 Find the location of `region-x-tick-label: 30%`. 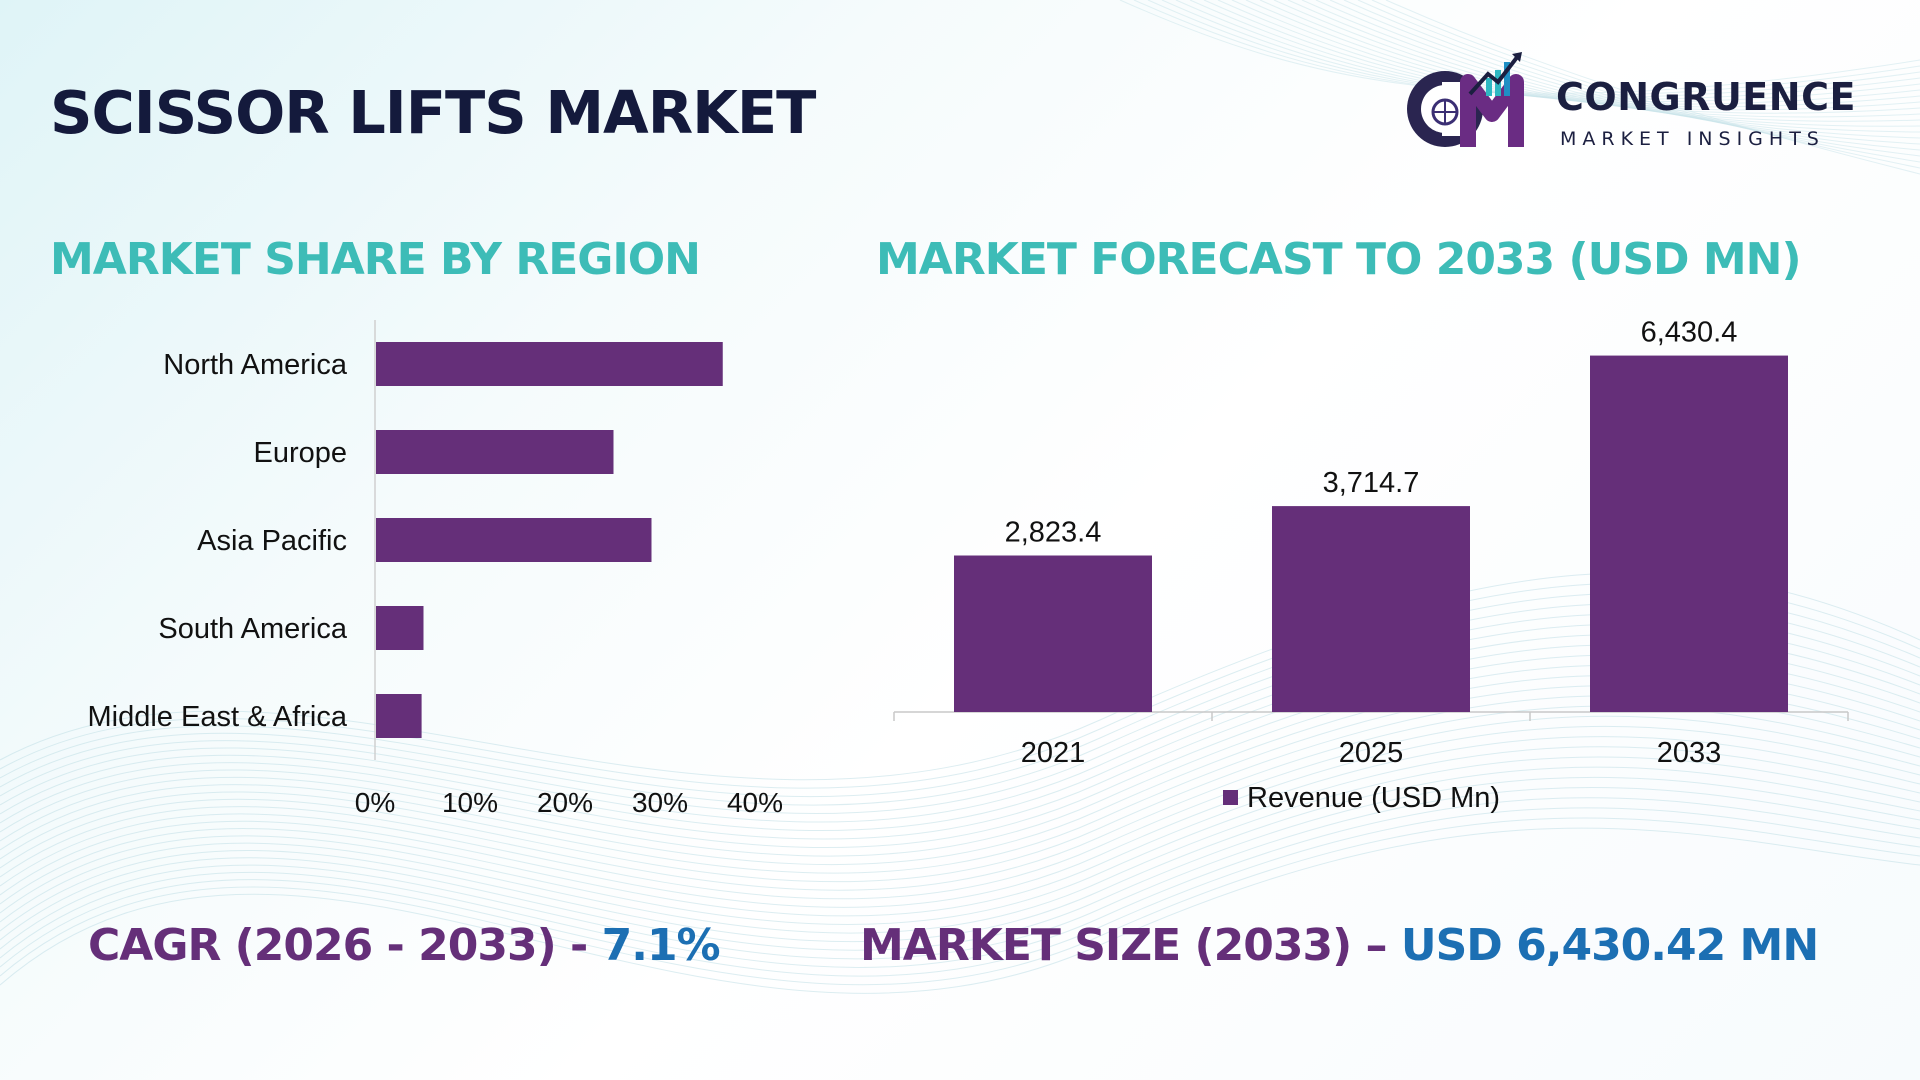

region-x-tick-label: 30% is located at coordinates (660, 802).